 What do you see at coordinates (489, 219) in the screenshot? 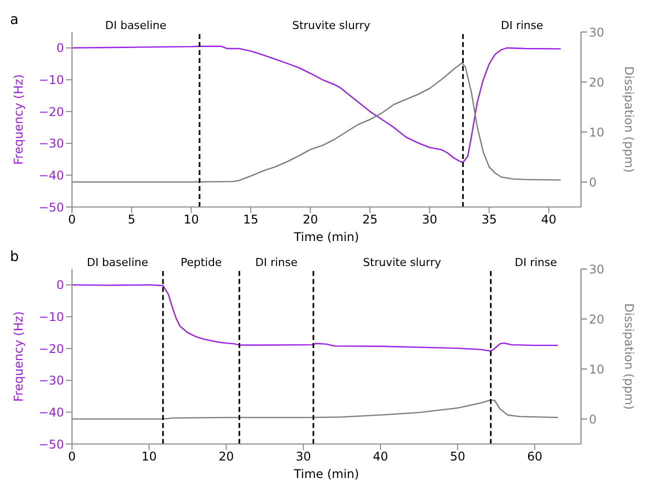
I see `x-tick-label: 35` at bounding box center [489, 219].